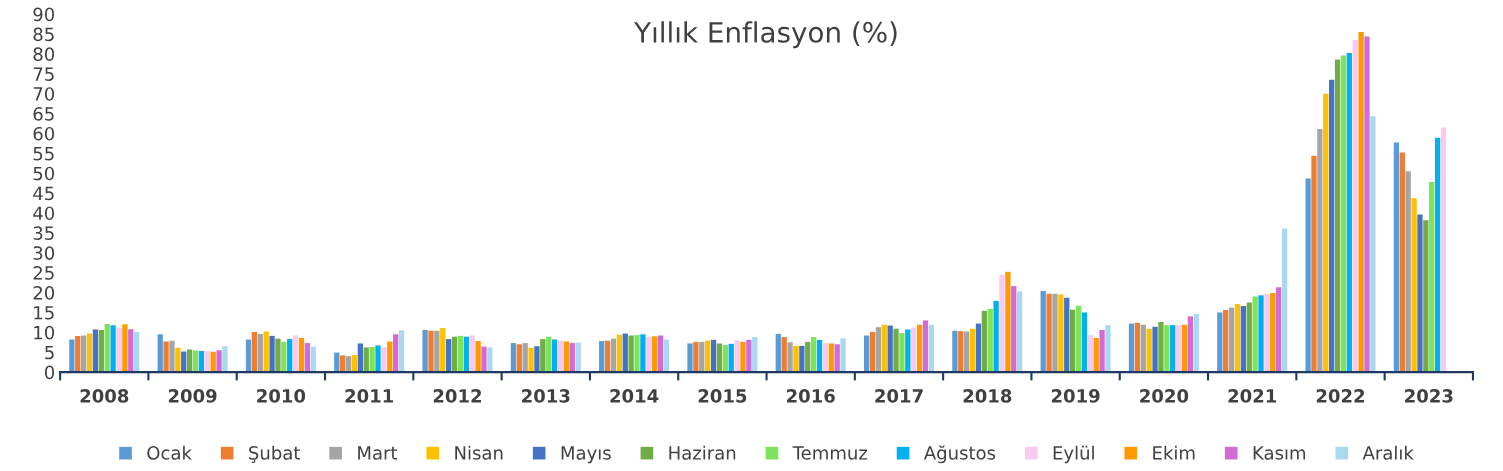 Image resolution: width=1503 pixels, height=471 pixels. Describe the element at coordinates (457, 396) in the screenshot. I see `x-tick-label: 2012` at that location.